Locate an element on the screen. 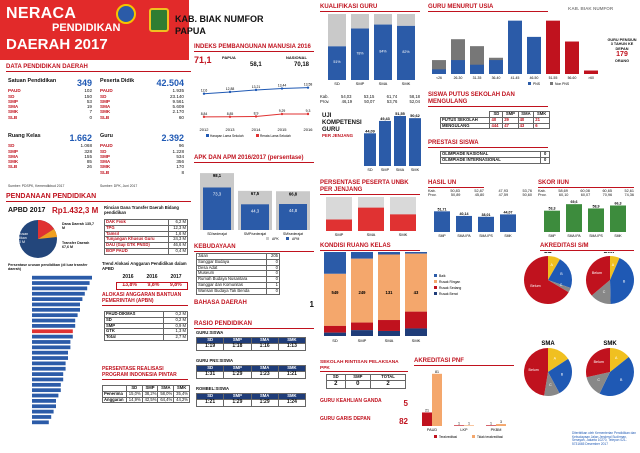 The image size is (640, 453). uji-category: SD is located at coordinates (370, 170).